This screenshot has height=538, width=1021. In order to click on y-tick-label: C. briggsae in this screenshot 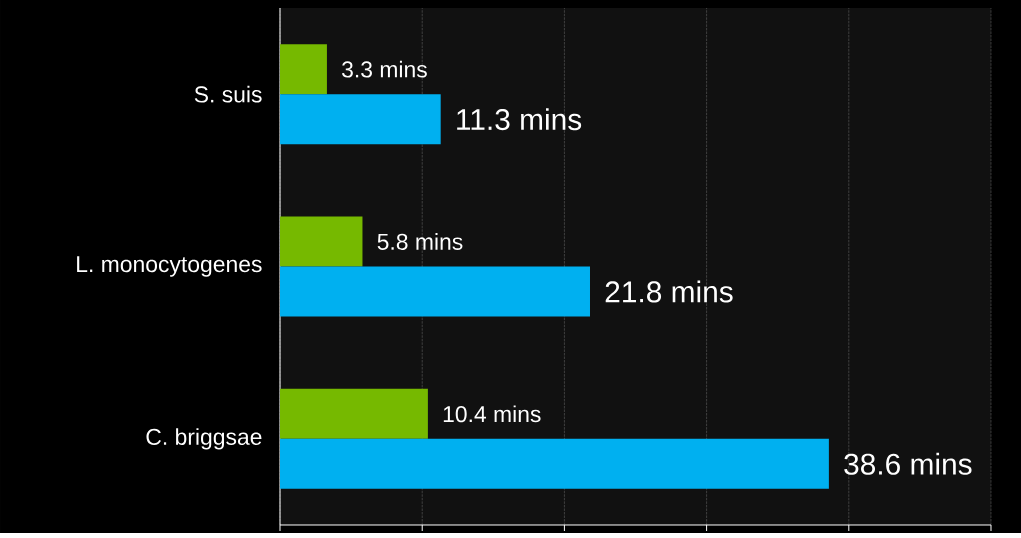, I will do `click(204, 439)`.